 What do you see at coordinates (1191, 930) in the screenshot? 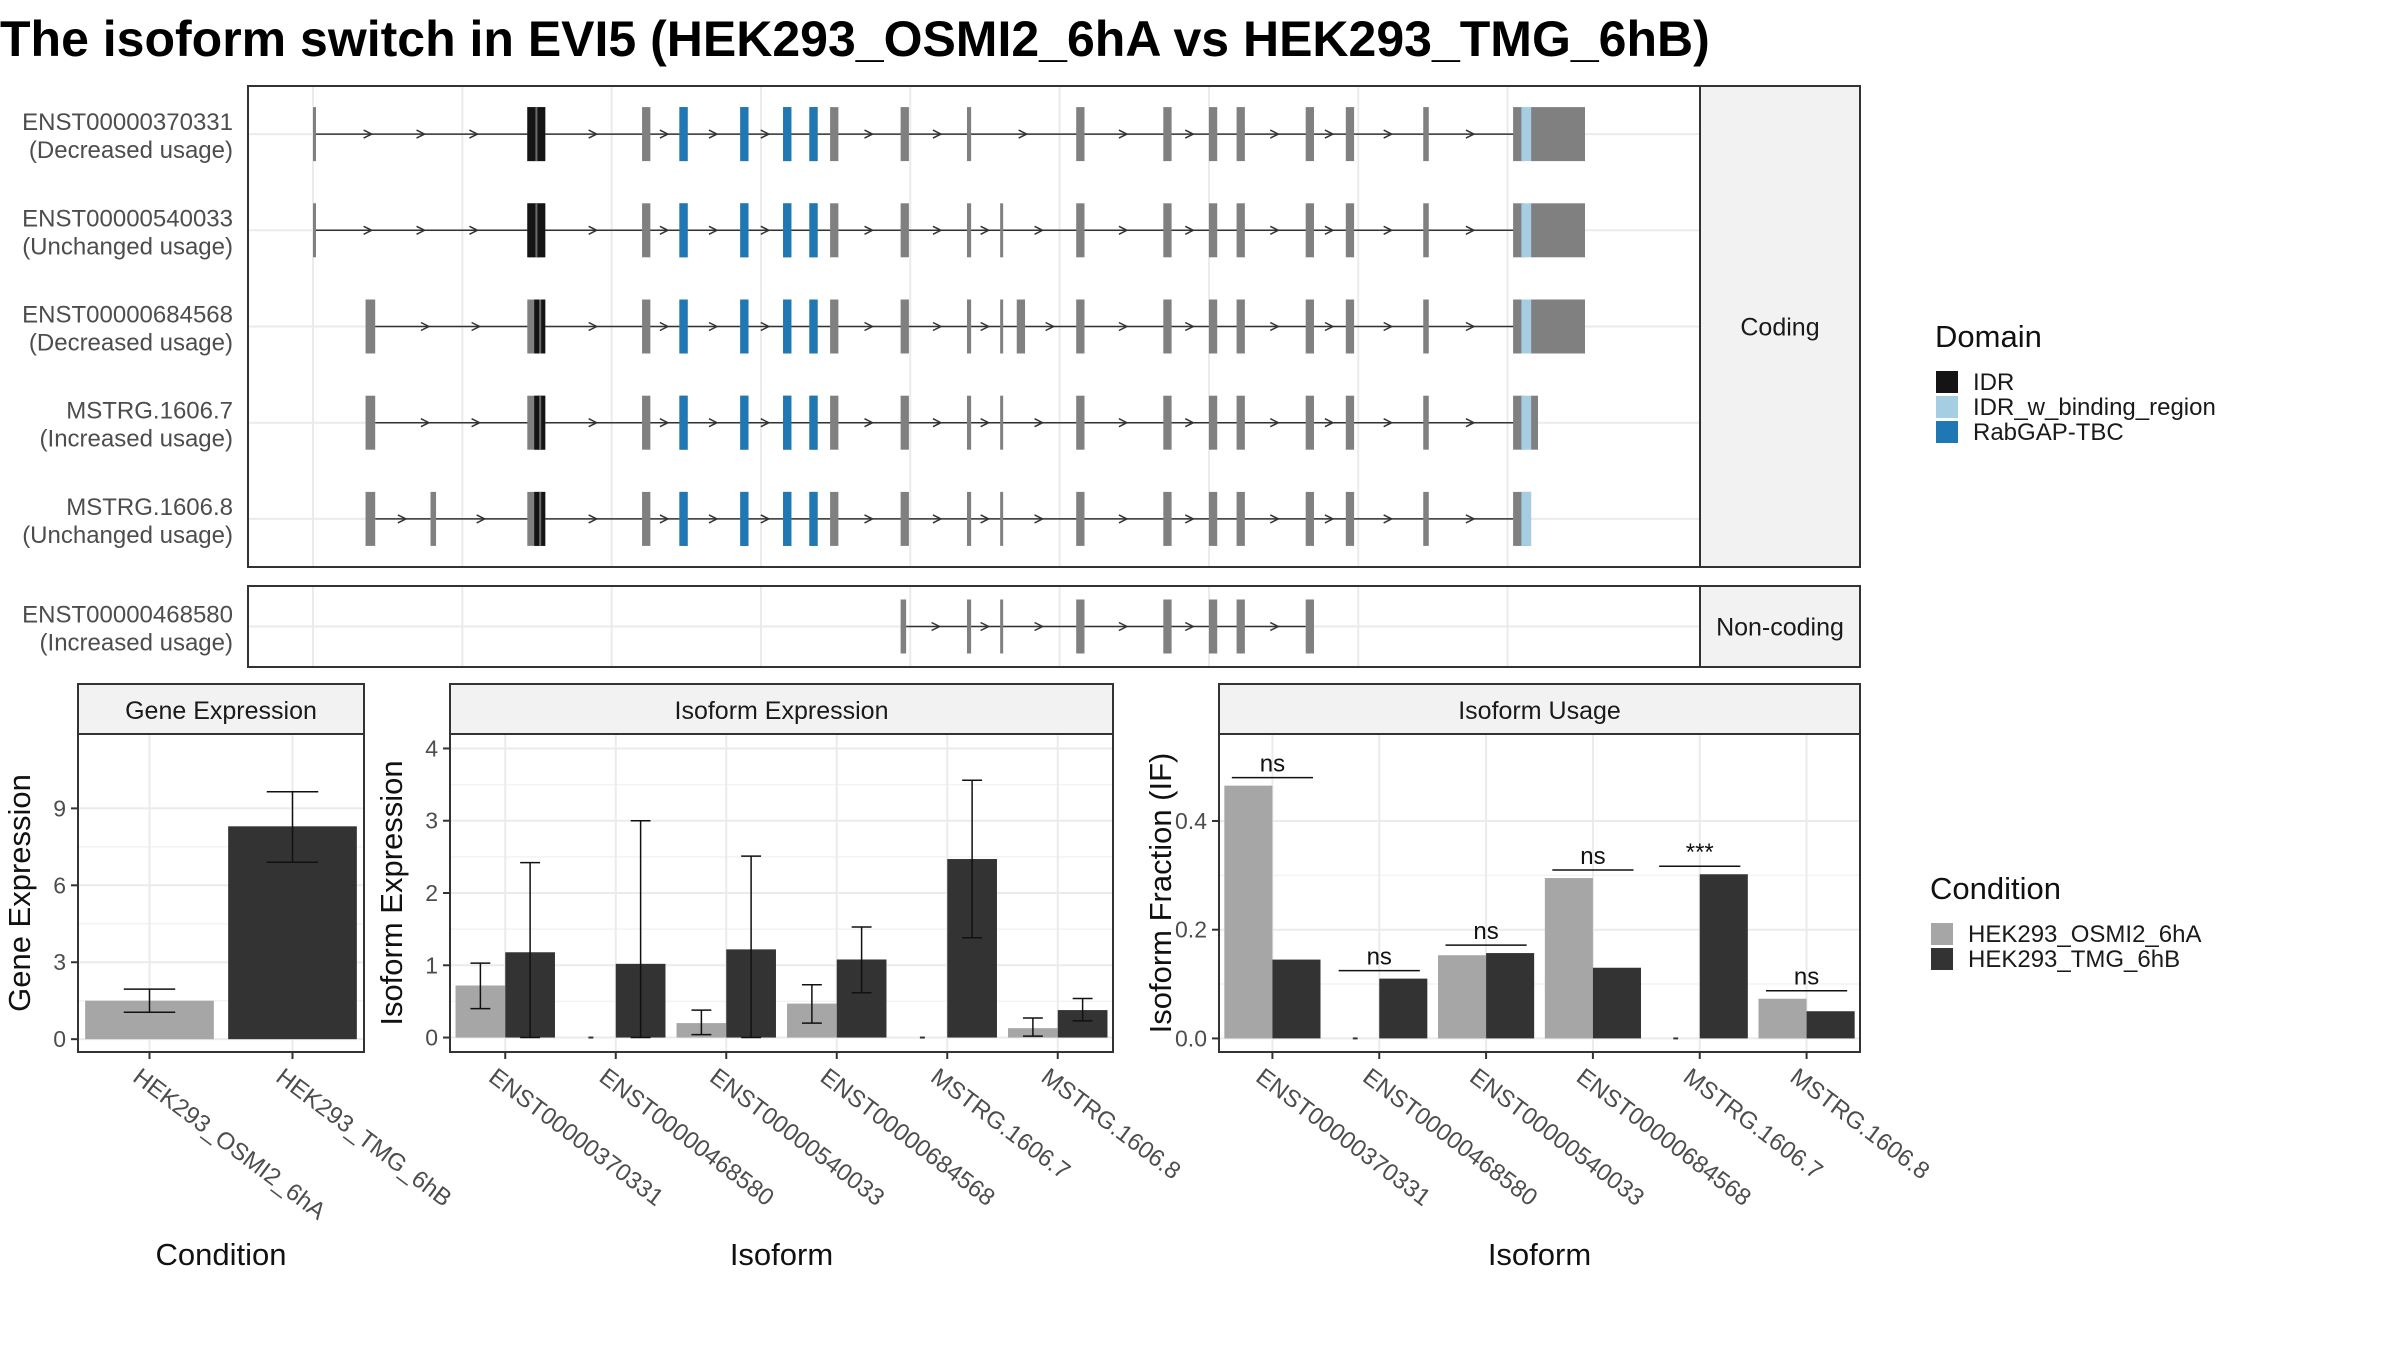
I see `y-tick-label: 0.2` at bounding box center [1191, 930].